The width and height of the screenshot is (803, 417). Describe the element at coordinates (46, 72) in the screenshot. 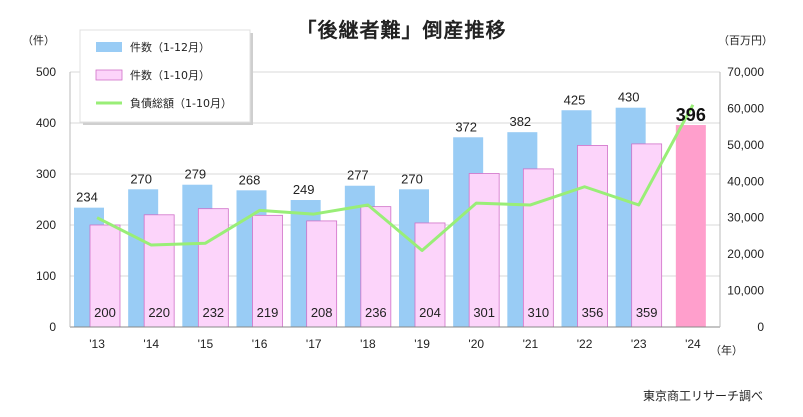

I see `y-tick-label: 500` at that location.